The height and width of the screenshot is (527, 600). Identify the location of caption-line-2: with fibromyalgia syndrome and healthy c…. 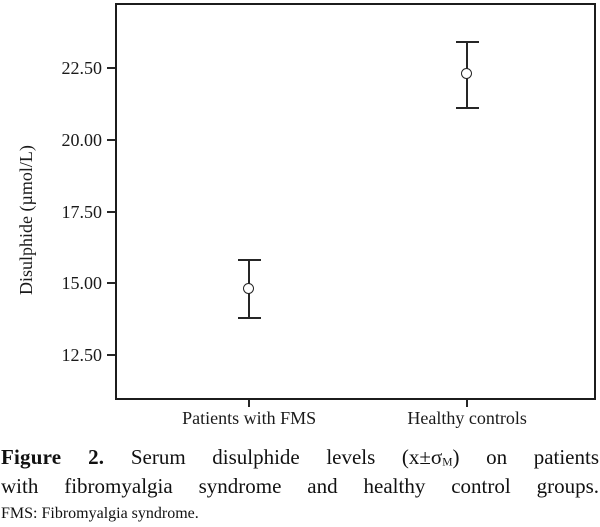
(300, 486).